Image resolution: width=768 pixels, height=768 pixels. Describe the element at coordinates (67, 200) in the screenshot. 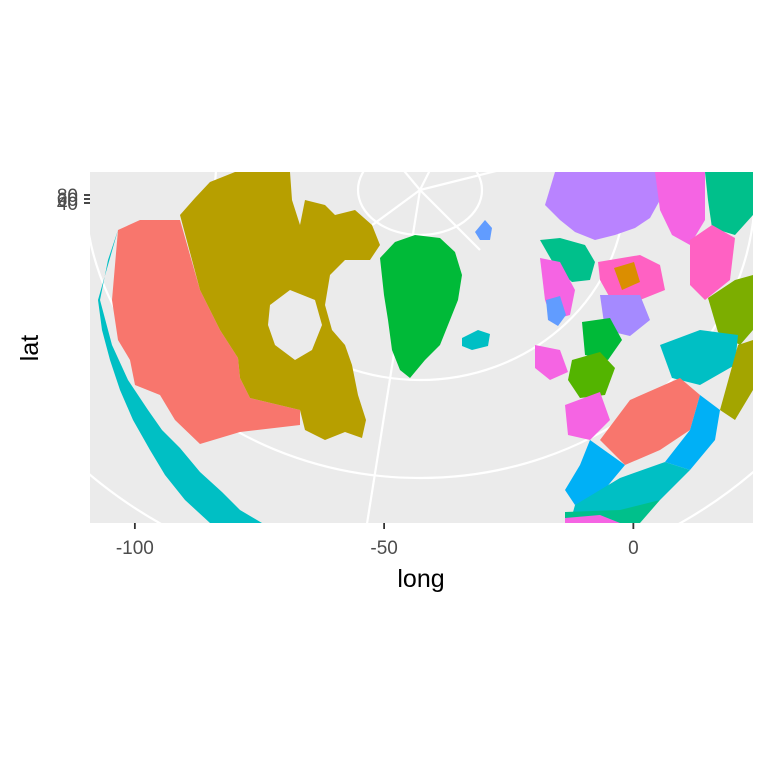

I see `y-tick-label-1: 60` at that location.